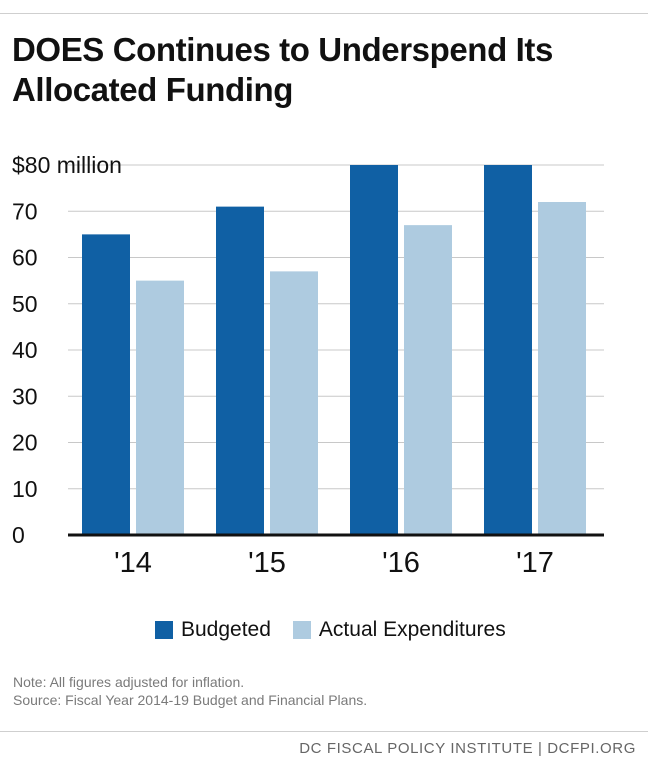 The image size is (648, 772). I want to click on y-tick-label: 40, so click(25, 350).